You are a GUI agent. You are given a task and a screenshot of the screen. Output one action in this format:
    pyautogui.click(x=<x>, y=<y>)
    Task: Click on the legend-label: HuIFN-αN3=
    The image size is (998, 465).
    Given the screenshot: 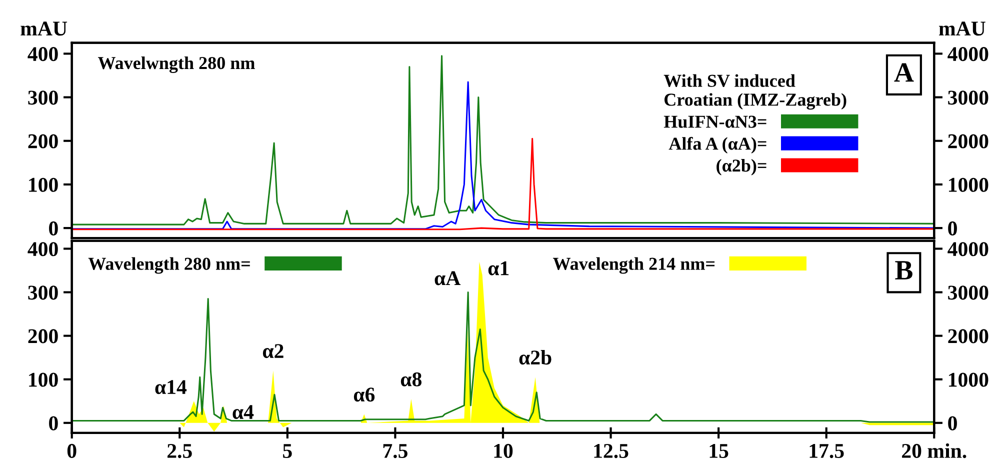 What is the action you would take?
    pyautogui.click(x=715, y=122)
    